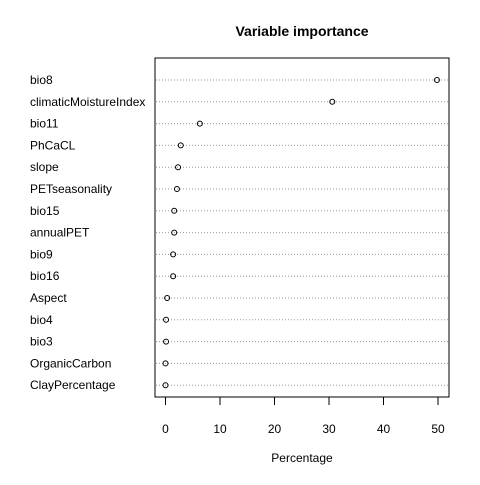  I want to click on x-tick-label: 30, so click(329, 429).